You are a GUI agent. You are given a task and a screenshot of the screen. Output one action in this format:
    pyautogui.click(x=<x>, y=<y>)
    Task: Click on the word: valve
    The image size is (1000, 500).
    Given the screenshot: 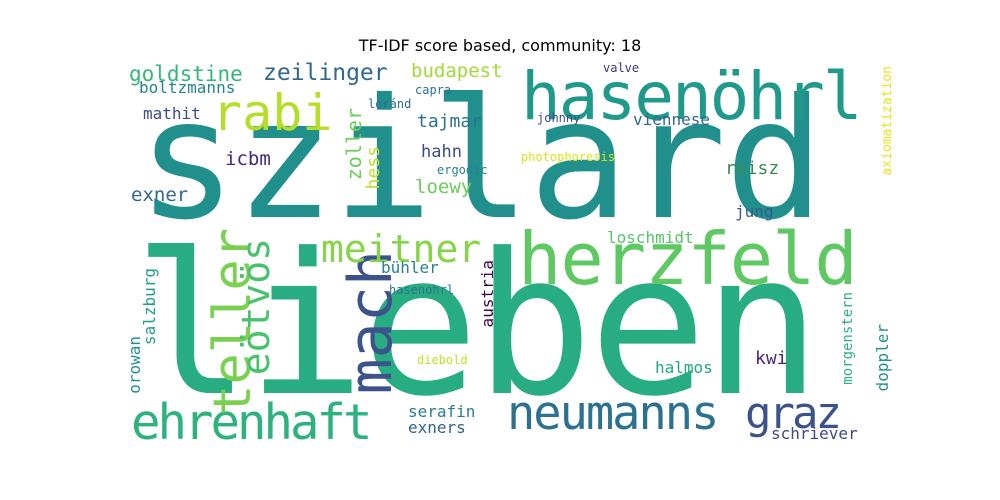 What is the action you would take?
    pyautogui.click(x=621, y=68)
    